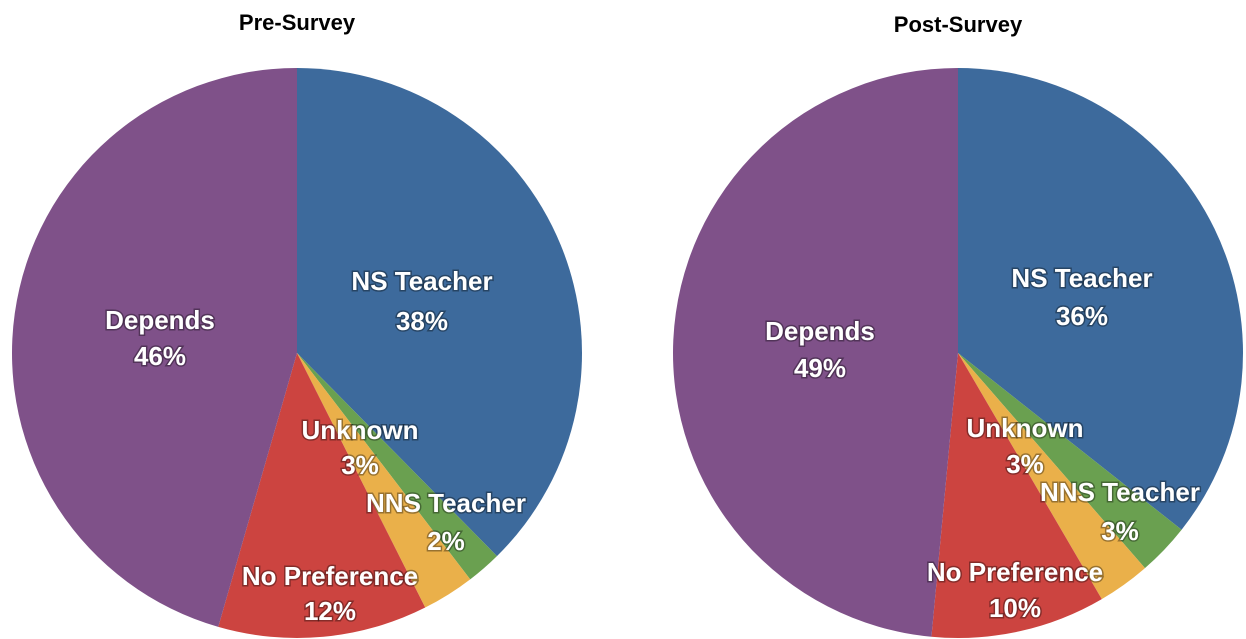  Describe the element at coordinates (422, 321) in the screenshot. I see `slice-value: 38%` at that location.